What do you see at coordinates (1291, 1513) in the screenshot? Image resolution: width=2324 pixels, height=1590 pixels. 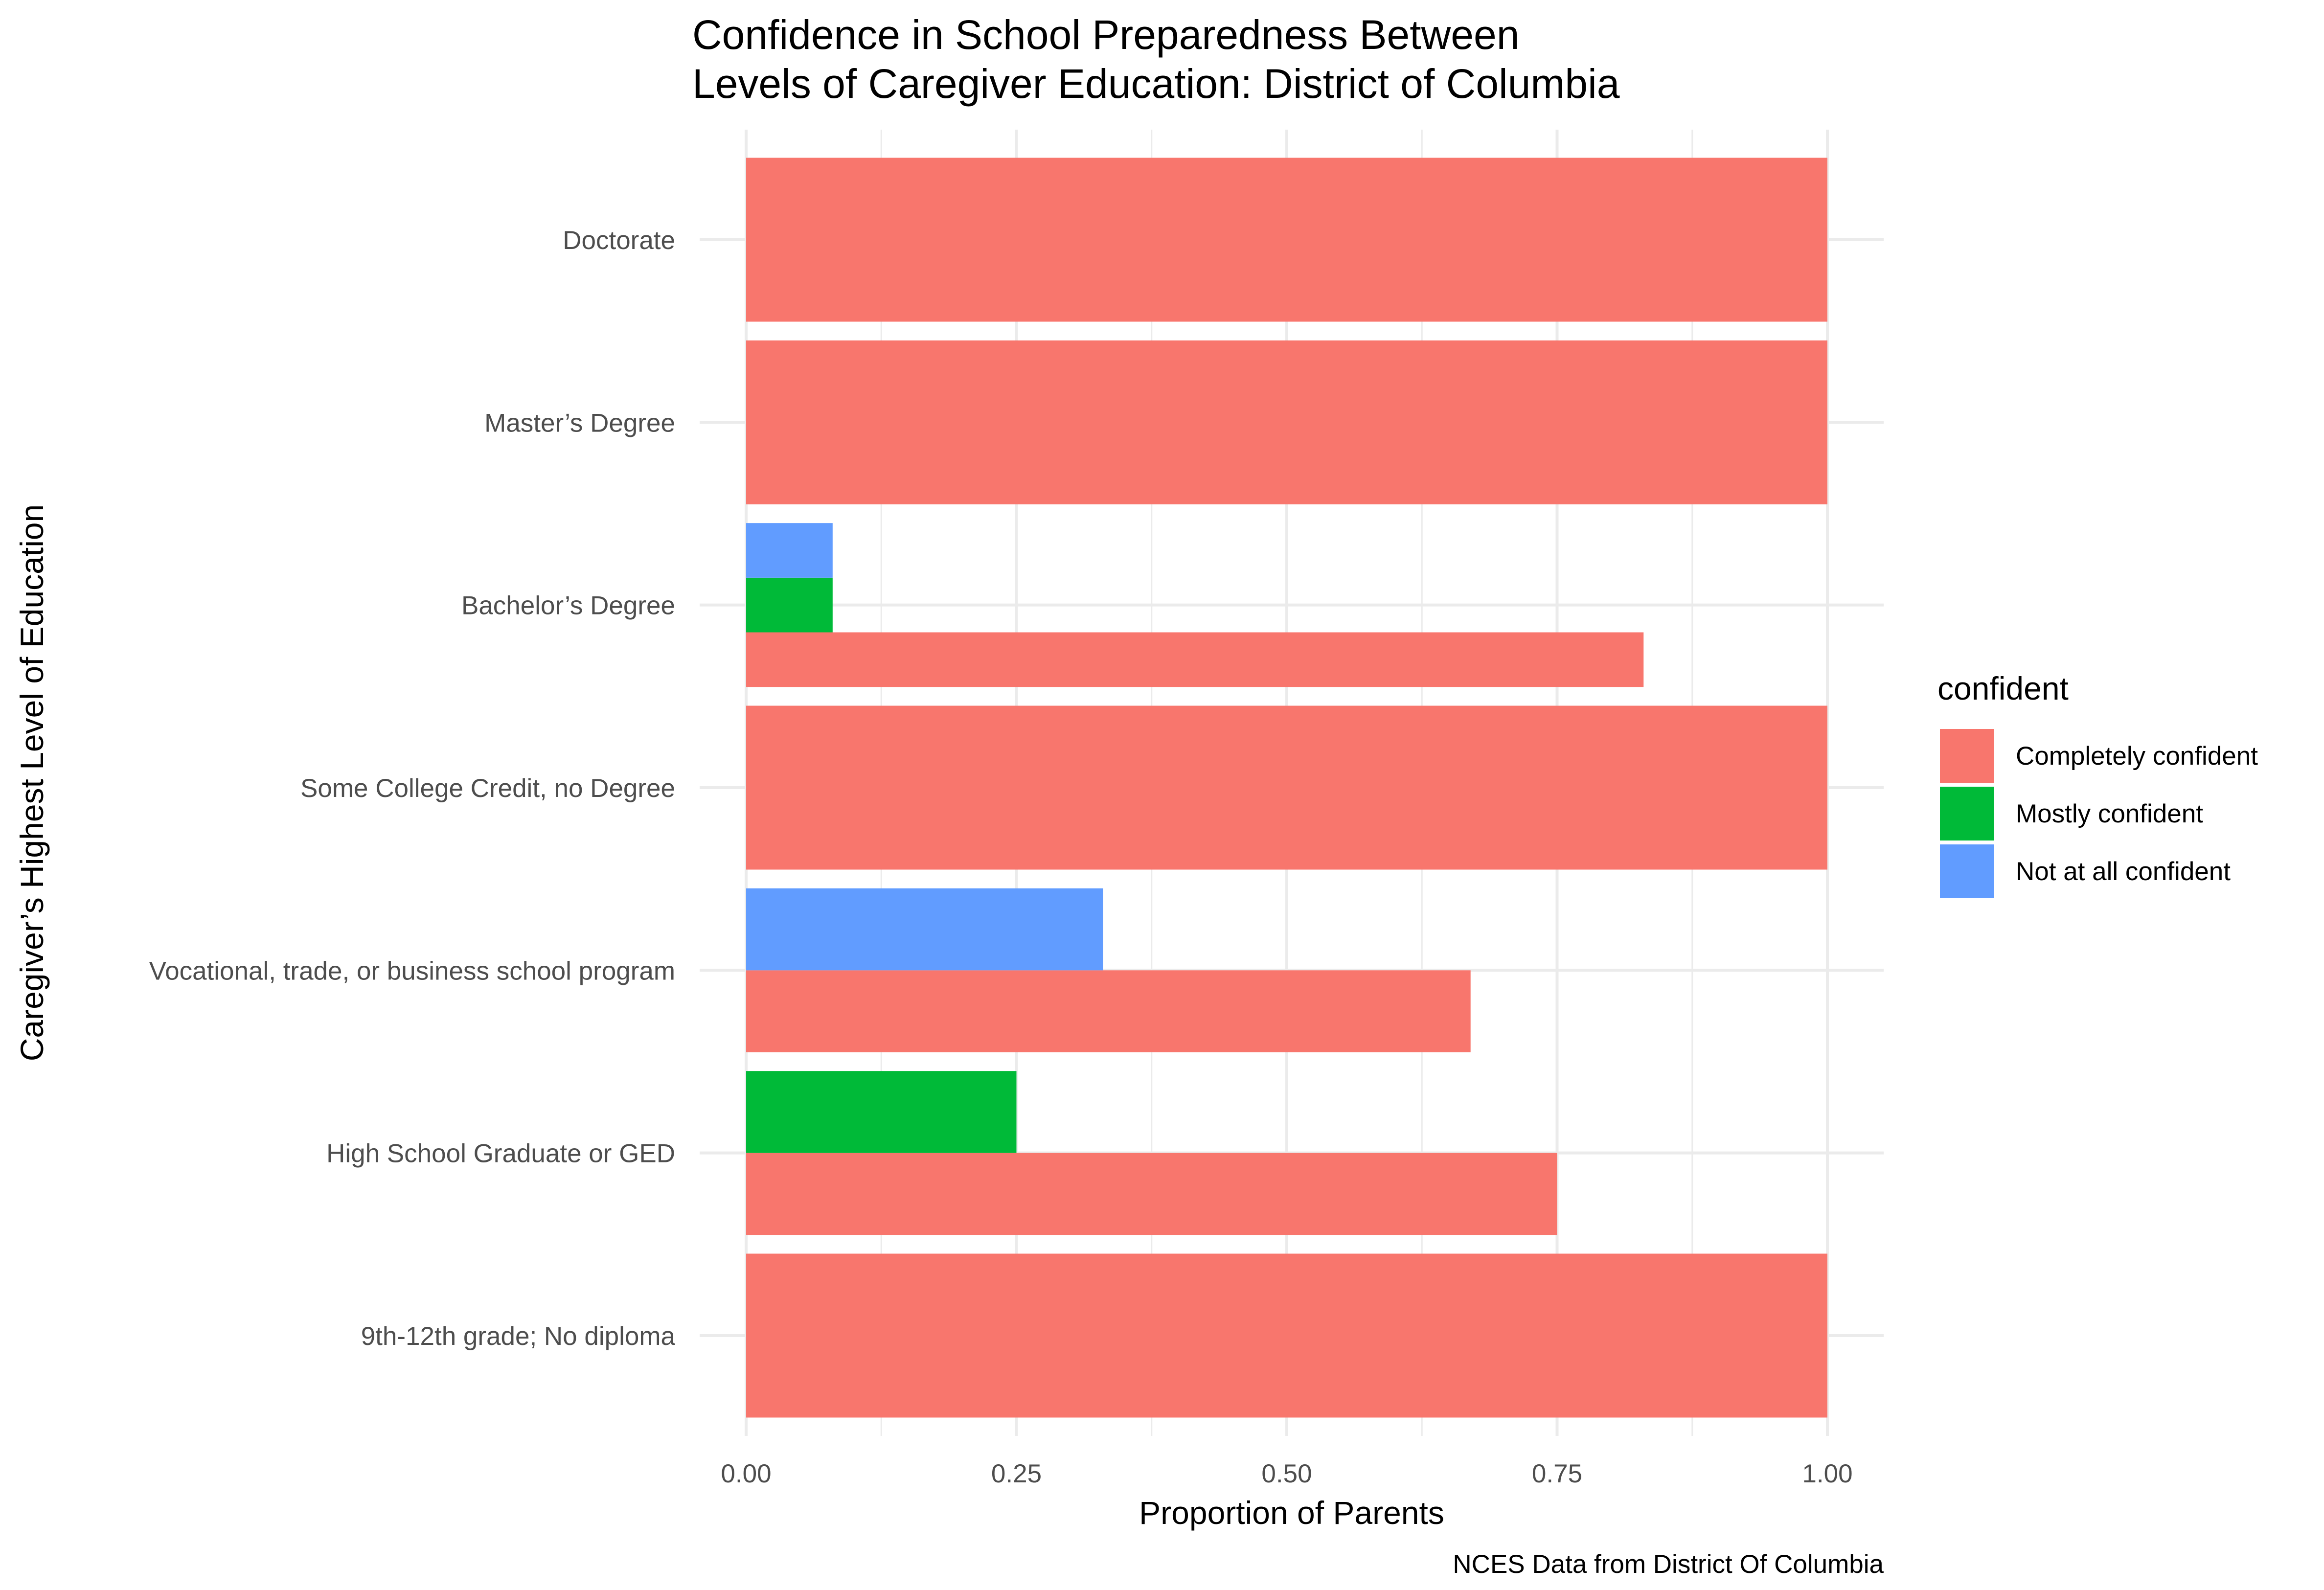 I see `x-axis-title: Proportion of Parents` at bounding box center [1291, 1513].